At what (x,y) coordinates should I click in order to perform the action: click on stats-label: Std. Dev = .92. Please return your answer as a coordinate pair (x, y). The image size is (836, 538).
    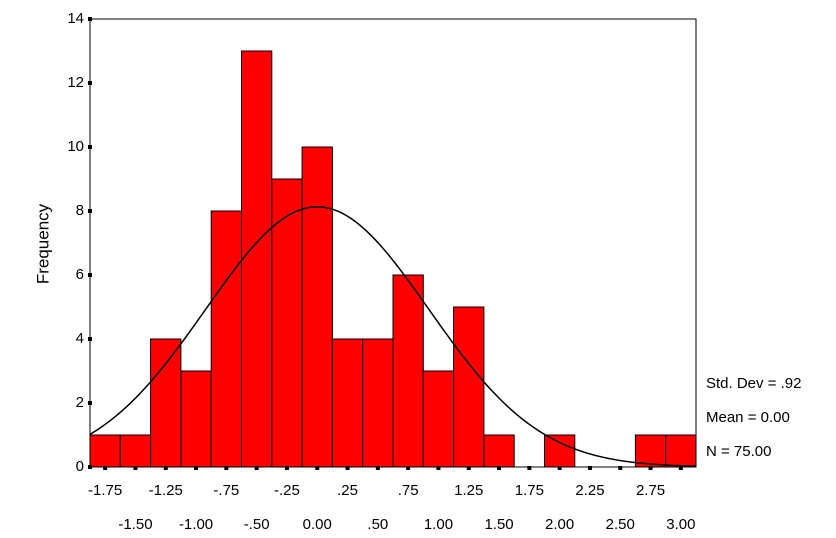
    Looking at the image, I should click on (753, 383).